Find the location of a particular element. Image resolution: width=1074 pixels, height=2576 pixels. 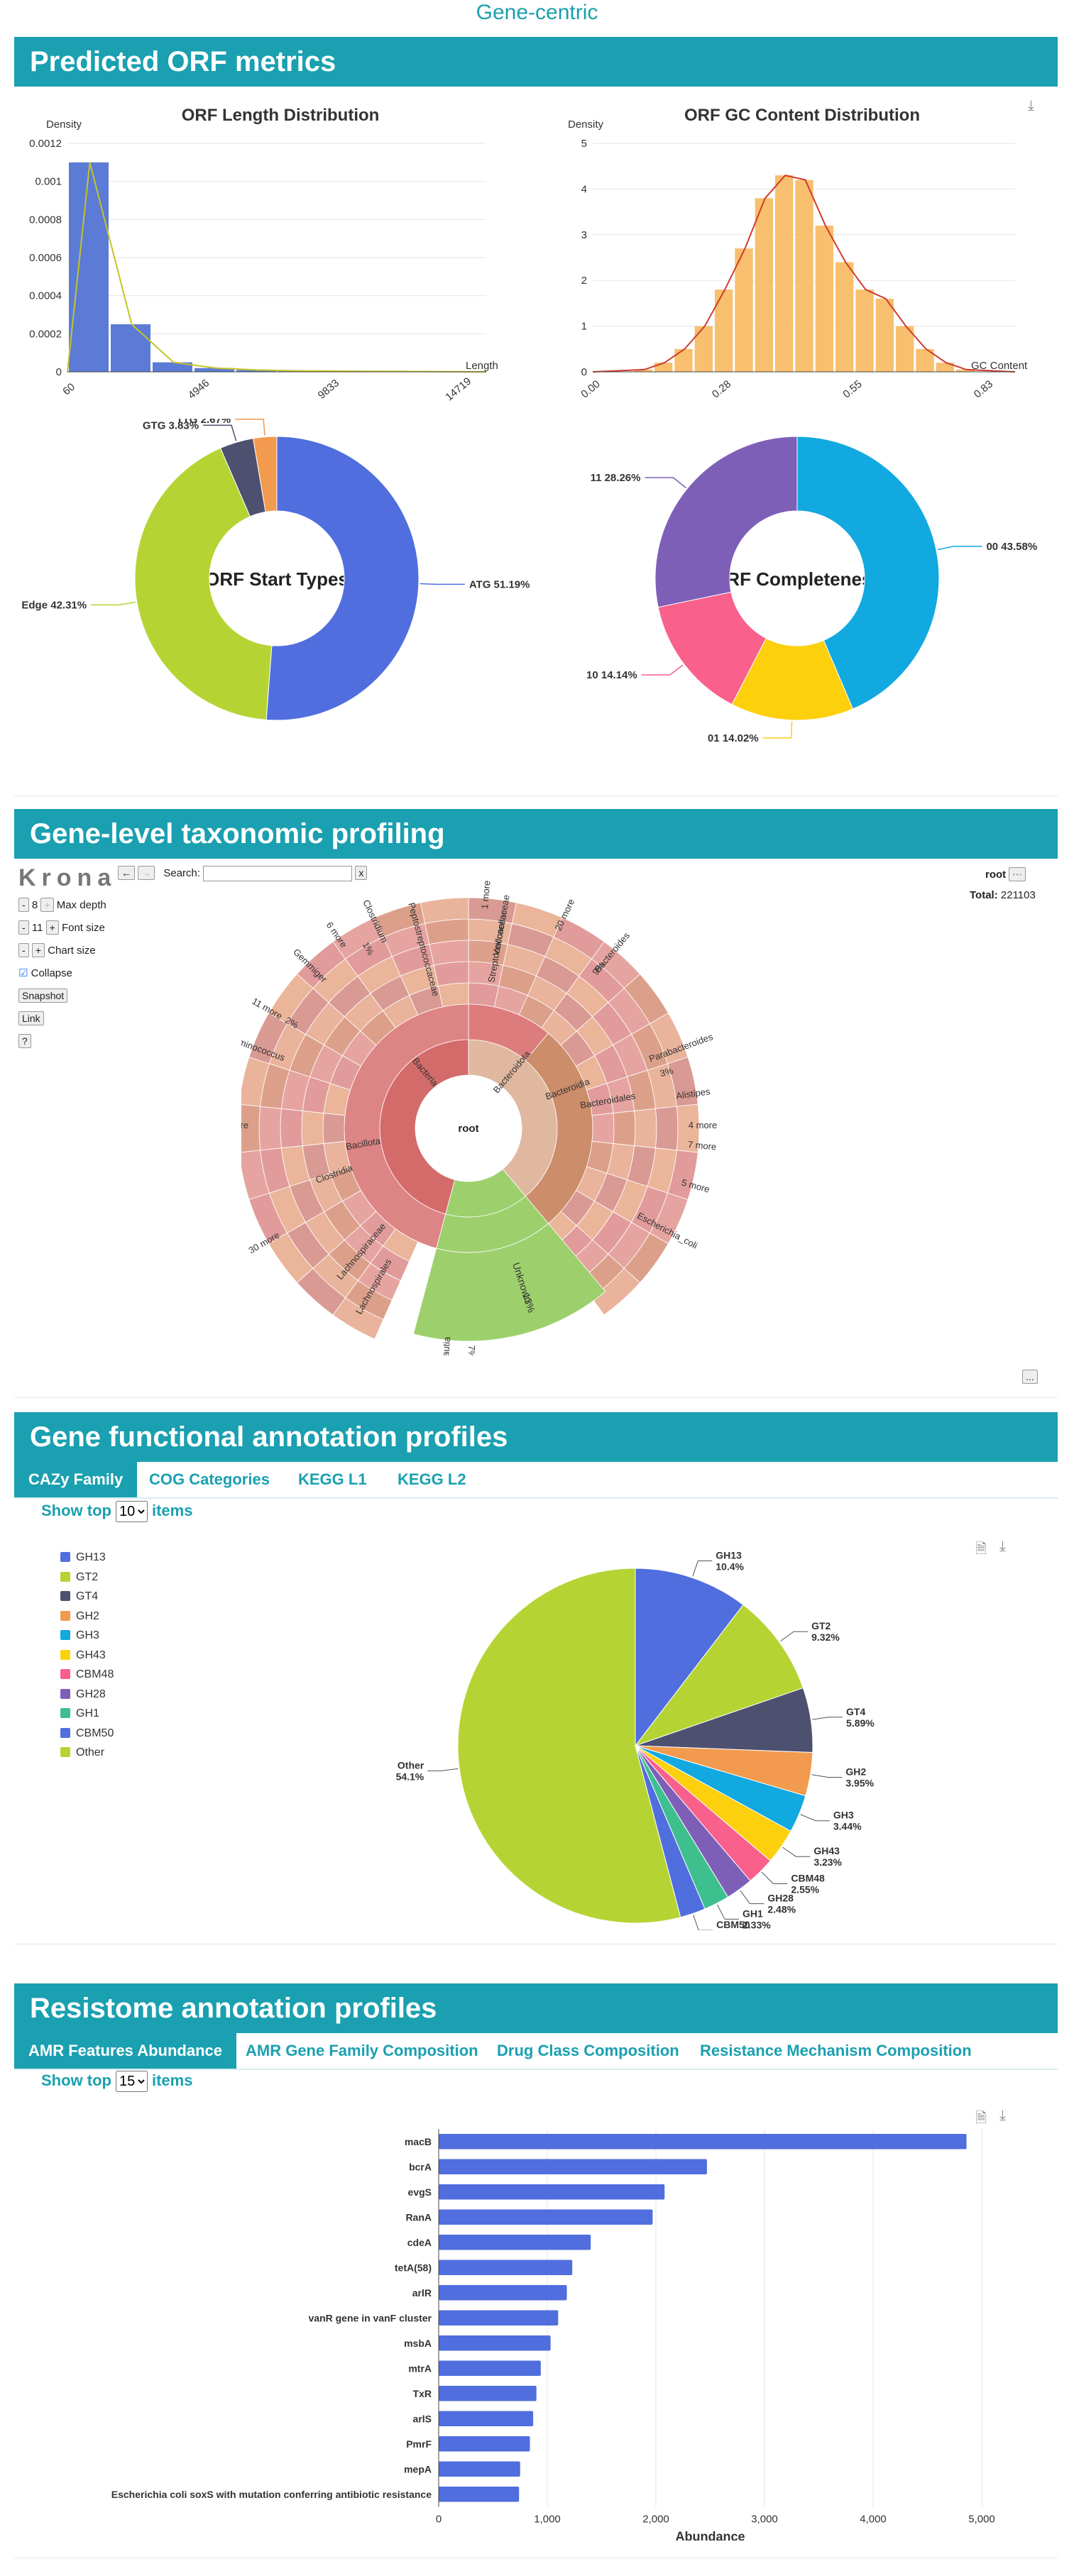

legend-item: GH13 is located at coordinates (83, 1558).